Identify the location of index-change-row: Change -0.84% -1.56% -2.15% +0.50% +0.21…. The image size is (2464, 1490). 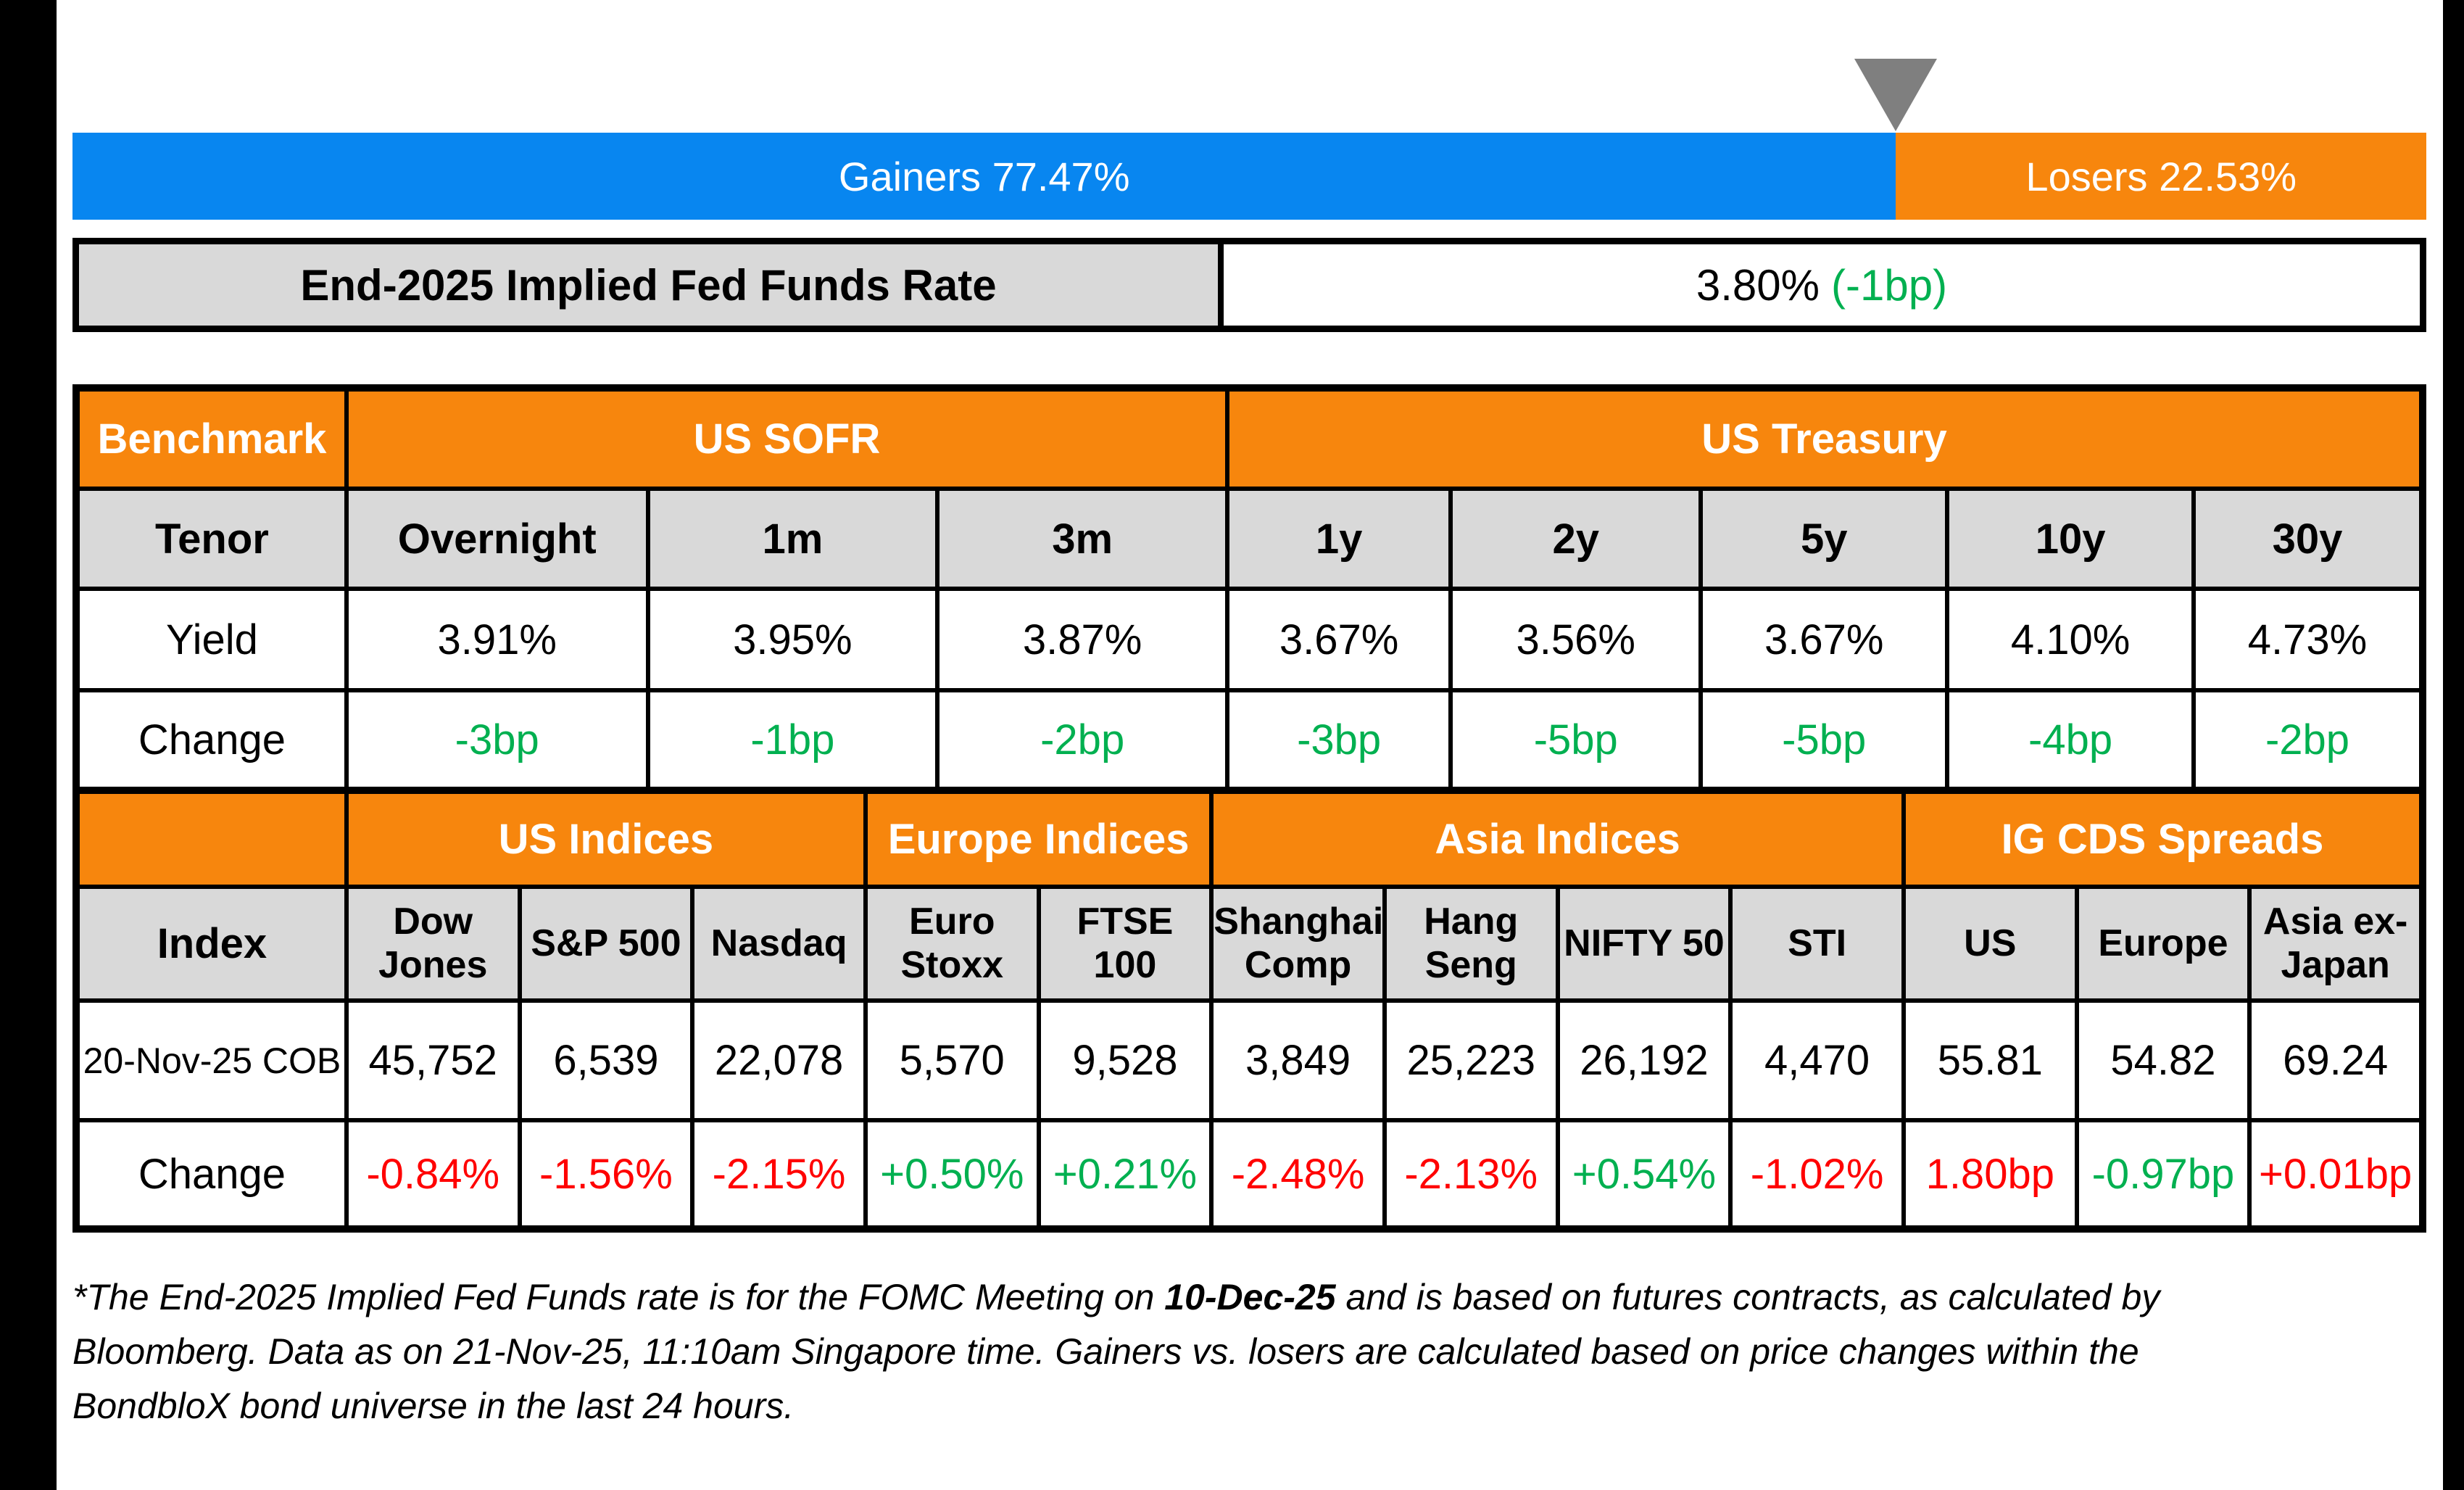
(1250, 1174).